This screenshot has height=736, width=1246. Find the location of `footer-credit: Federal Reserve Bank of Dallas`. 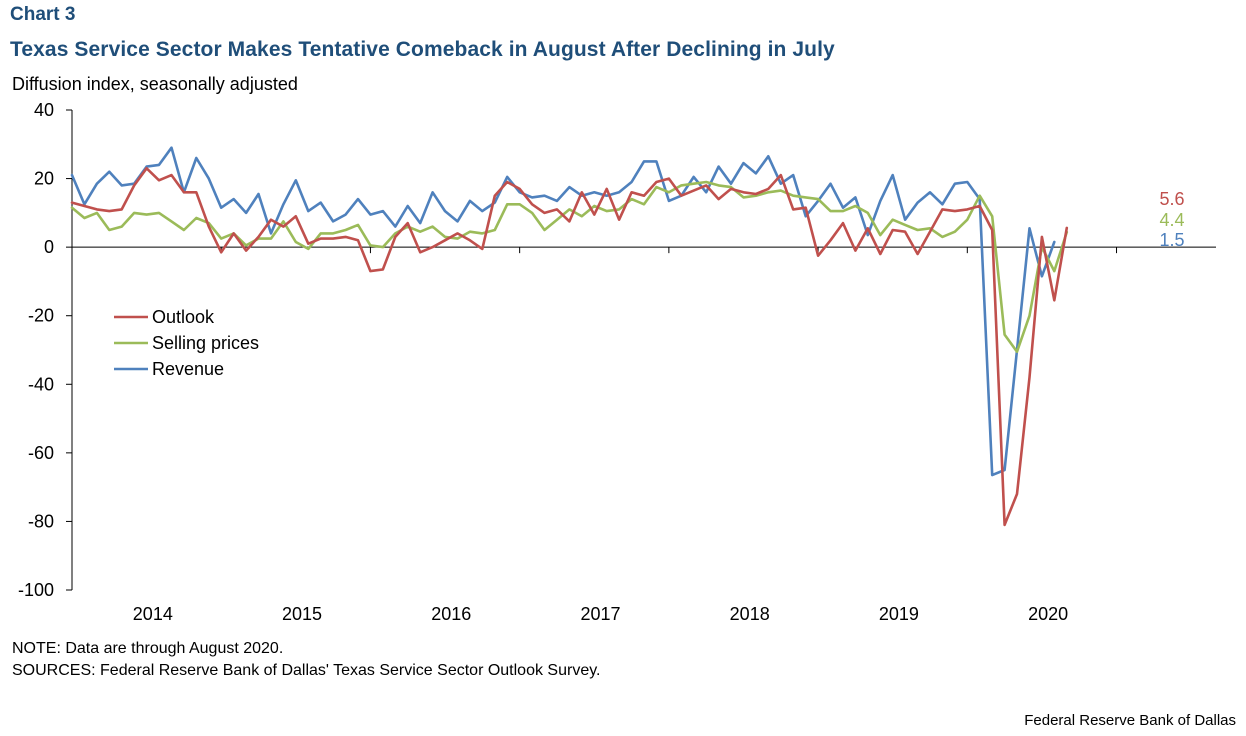

footer-credit: Federal Reserve Bank of Dallas is located at coordinates (1130, 720).